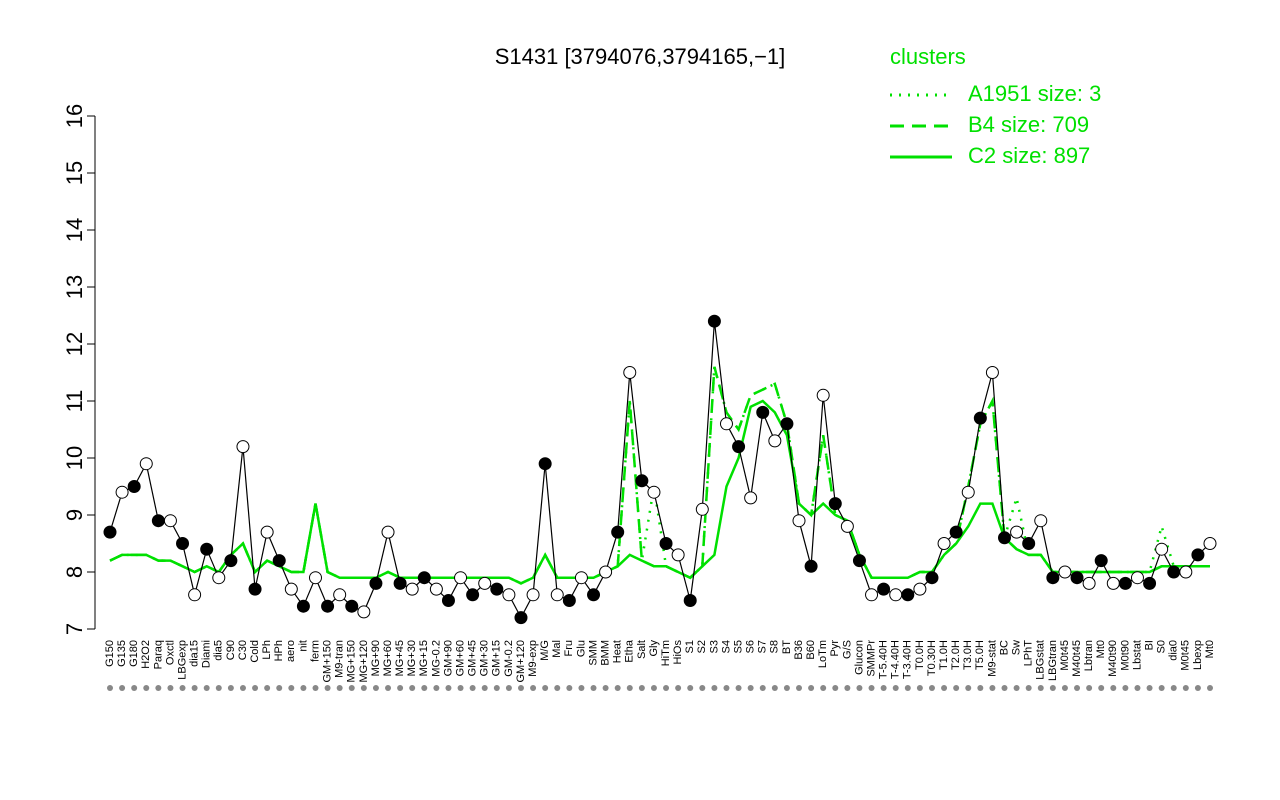 The image size is (1280, 800). Describe the element at coordinates (74, 401) in the screenshot. I see `y-tick-label: 11` at that location.